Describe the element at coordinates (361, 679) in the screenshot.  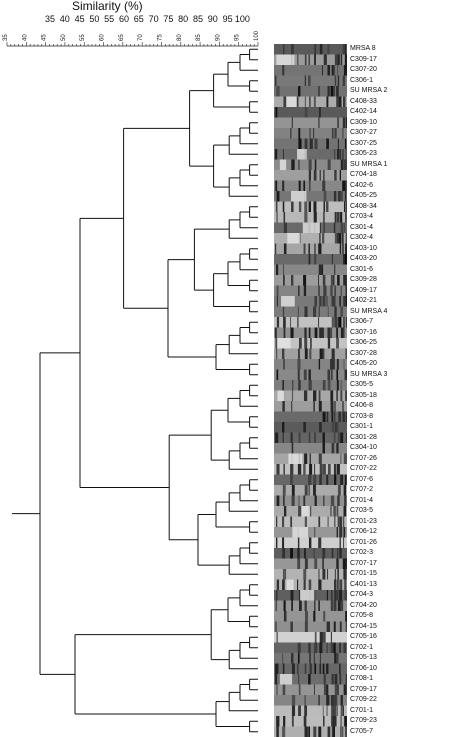
I see `isolate-label: C708-1` at that location.